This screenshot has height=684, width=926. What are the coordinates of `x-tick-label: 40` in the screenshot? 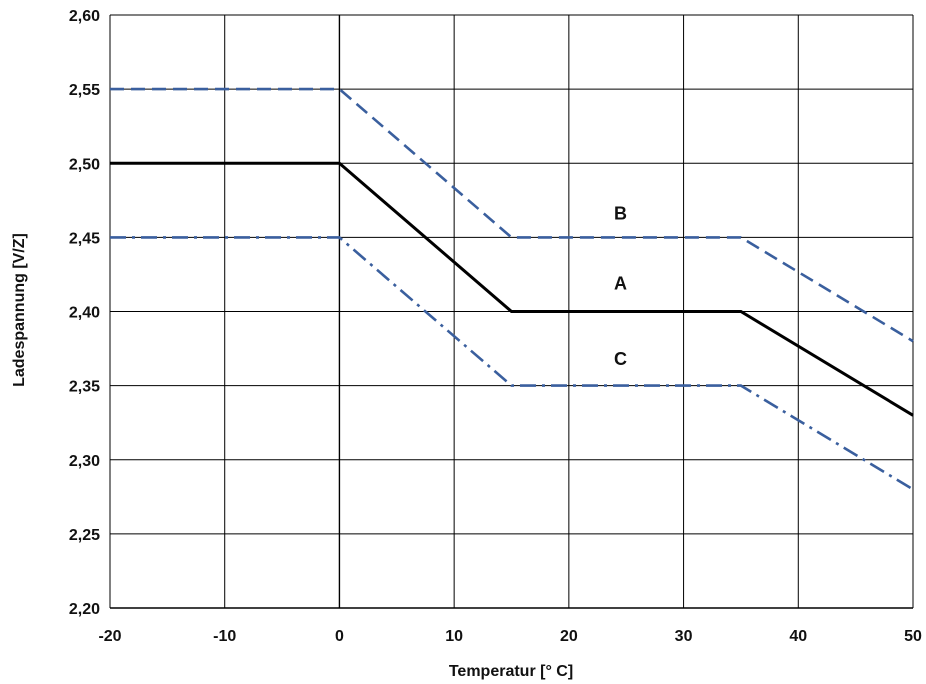 It's located at (798, 636).